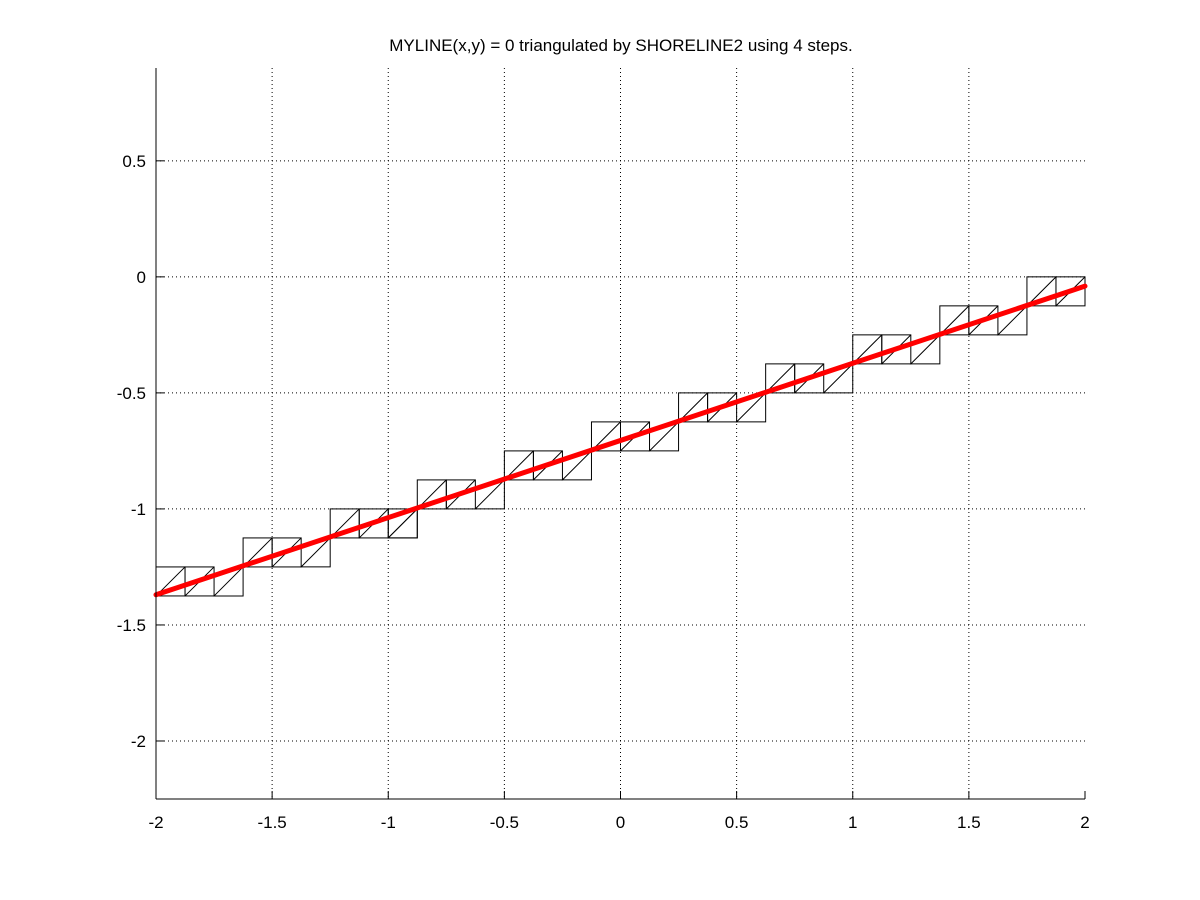 The width and height of the screenshot is (1200, 900). Describe the element at coordinates (388, 822) in the screenshot. I see `x-tick-label: -1` at that location.